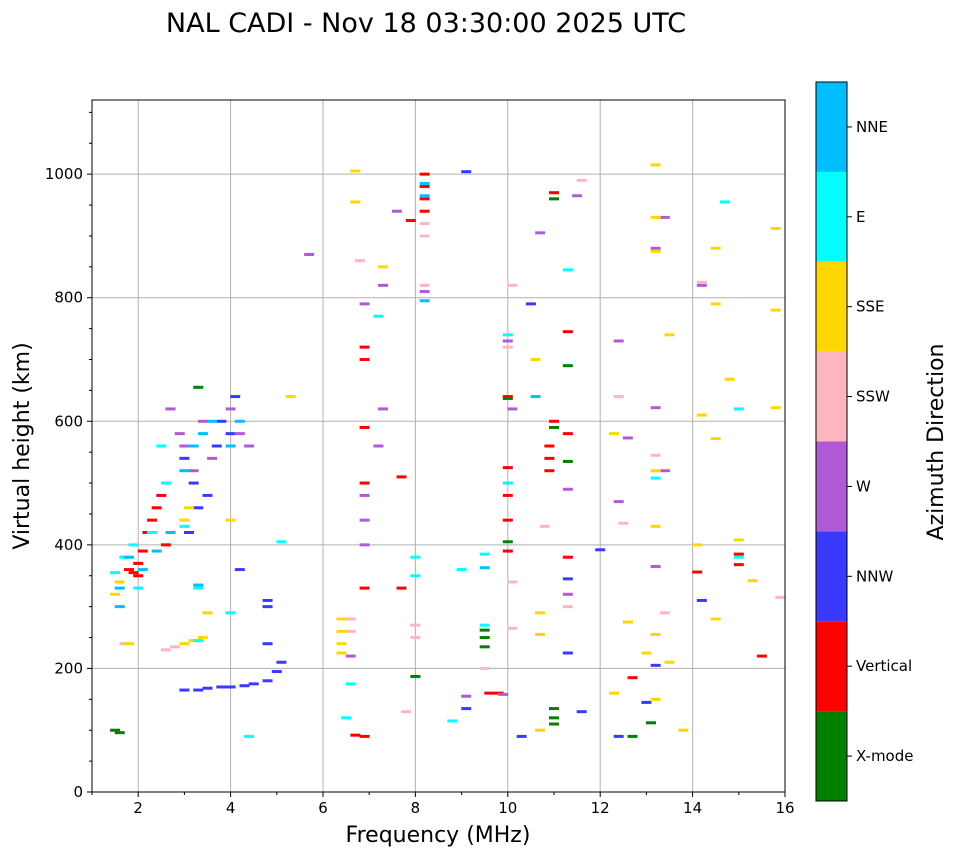 The width and height of the screenshot is (958, 861). Describe the element at coordinates (863, 486) in the screenshot. I see `colorbar-category-label: W` at that location.